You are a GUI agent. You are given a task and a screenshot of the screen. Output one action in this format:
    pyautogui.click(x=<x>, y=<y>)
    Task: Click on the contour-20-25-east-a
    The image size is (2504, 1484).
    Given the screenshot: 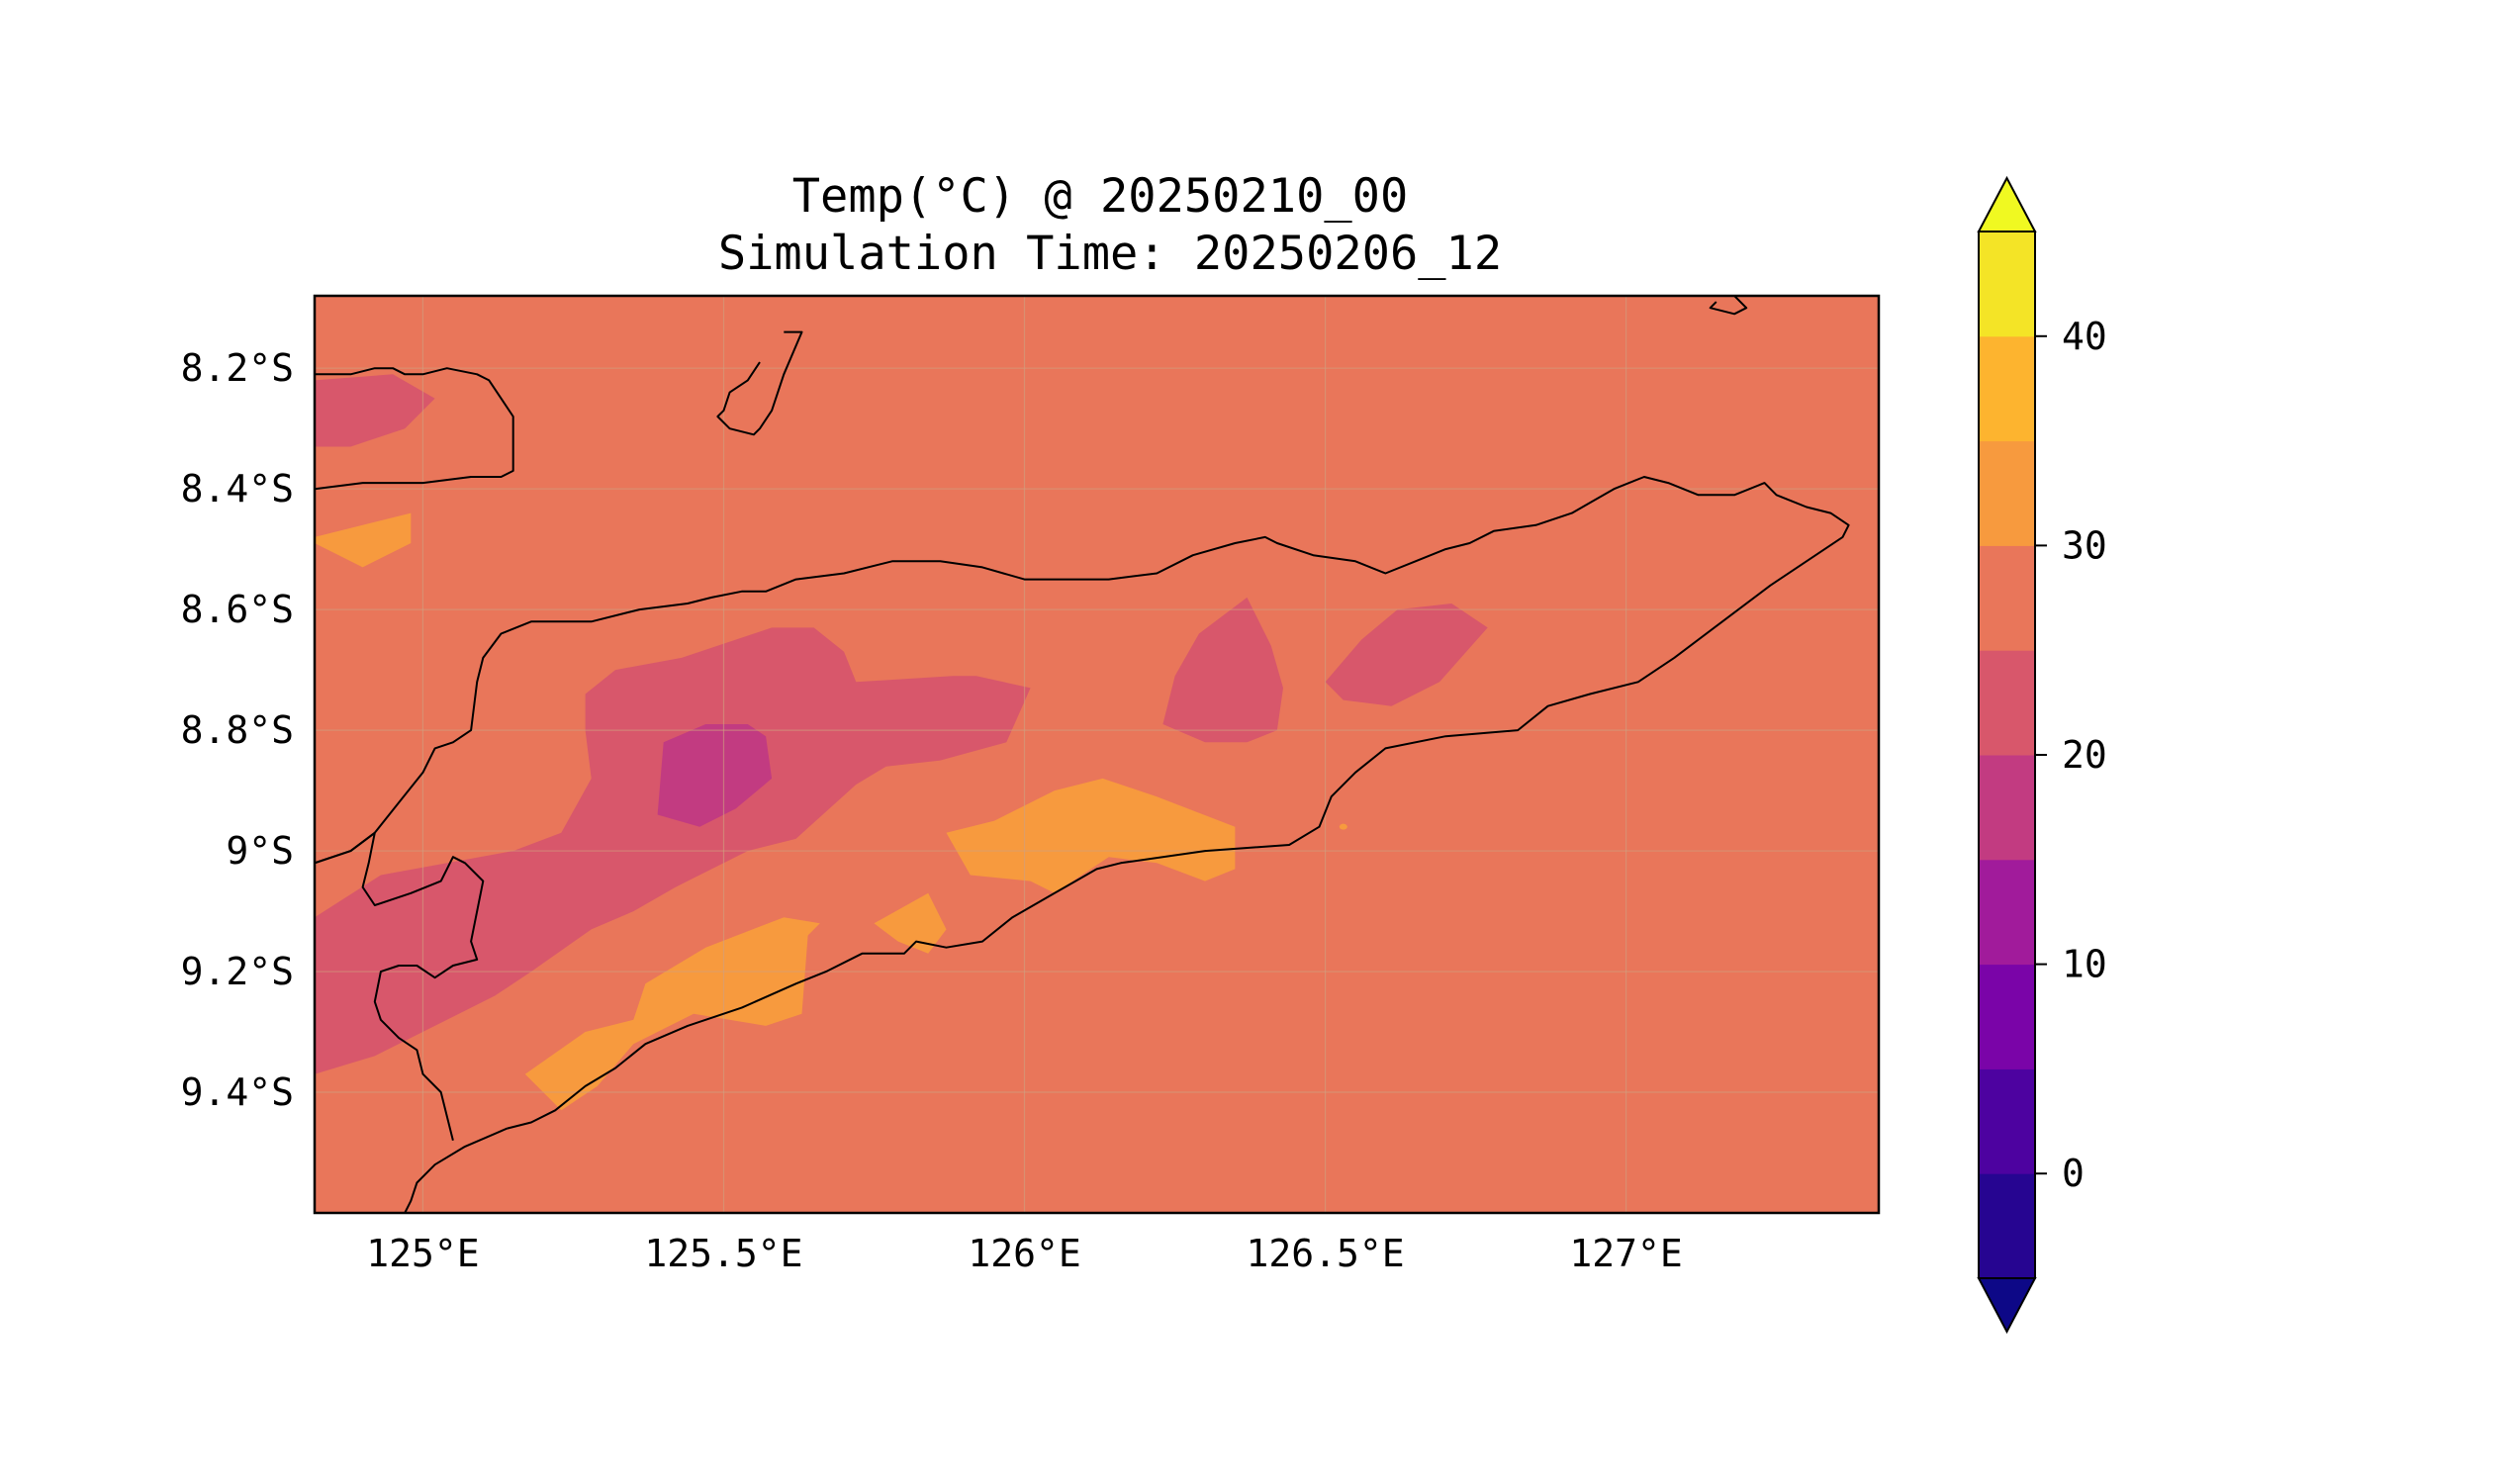 What is the action you would take?
    pyautogui.click(x=1222, y=670)
    